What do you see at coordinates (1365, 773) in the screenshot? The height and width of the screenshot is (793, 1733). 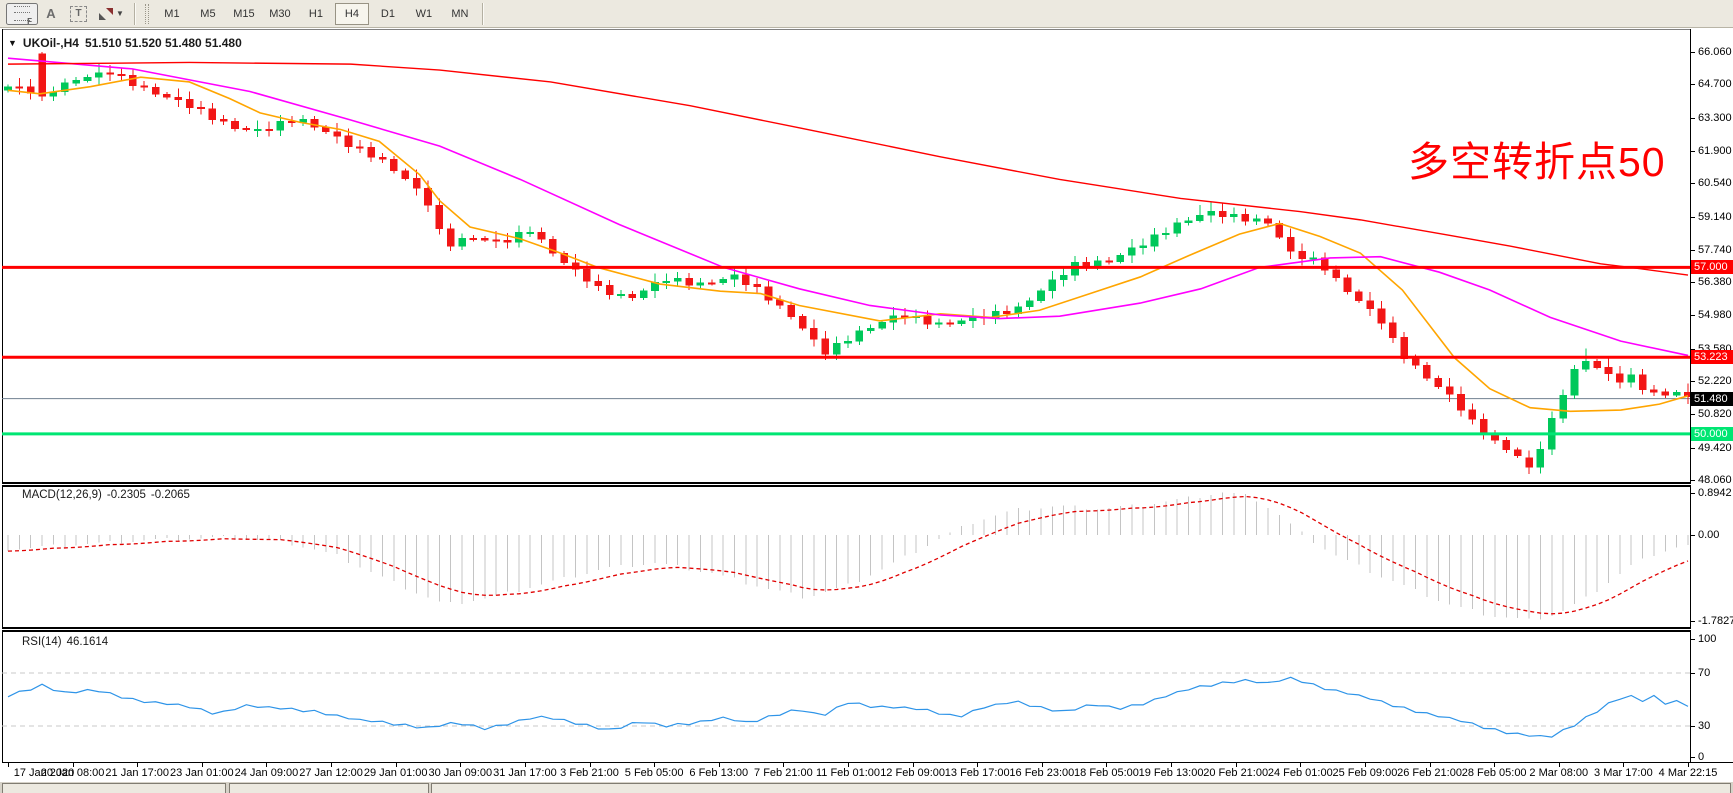 I see `x-axis-label: 25 Feb 09:00` at bounding box center [1365, 773].